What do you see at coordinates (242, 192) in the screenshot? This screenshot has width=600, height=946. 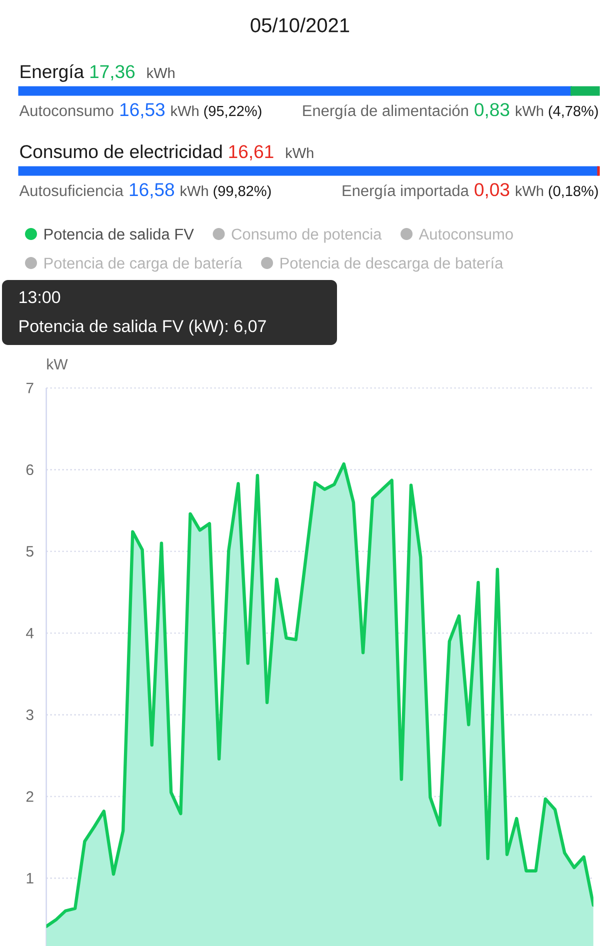 I see `annotation: (99,82%)` at bounding box center [242, 192].